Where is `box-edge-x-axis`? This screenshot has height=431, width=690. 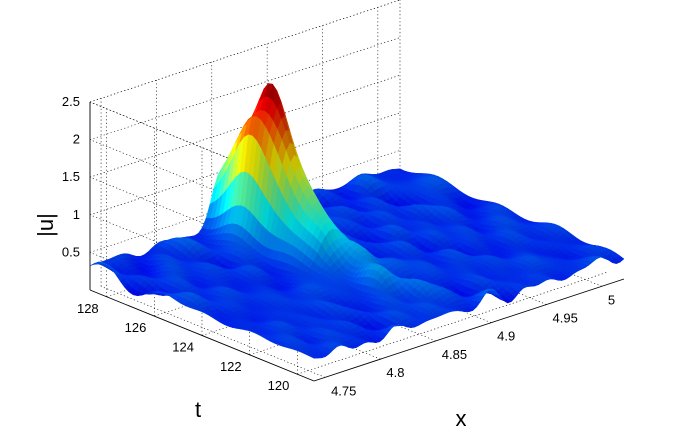 box-edge-x-axis is located at coordinates (469, 330).